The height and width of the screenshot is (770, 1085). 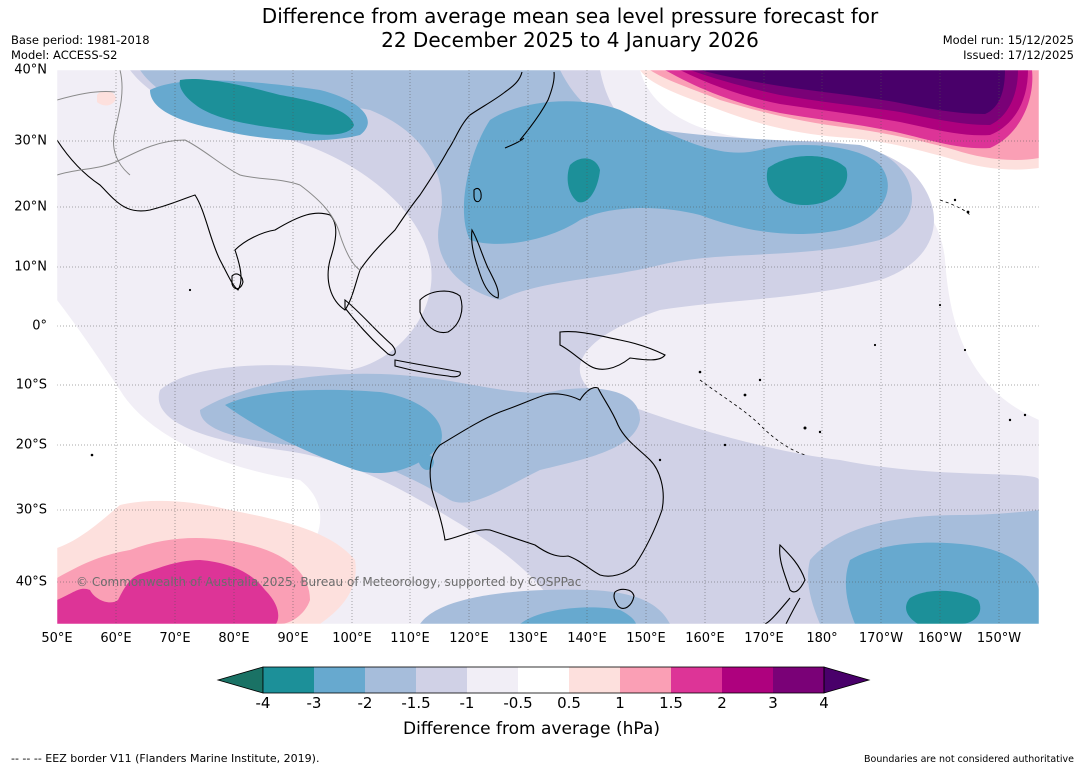 What do you see at coordinates (824, 703) in the screenshot?
I see `colorbar-tick-label: 4` at bounding box center [824, 703].